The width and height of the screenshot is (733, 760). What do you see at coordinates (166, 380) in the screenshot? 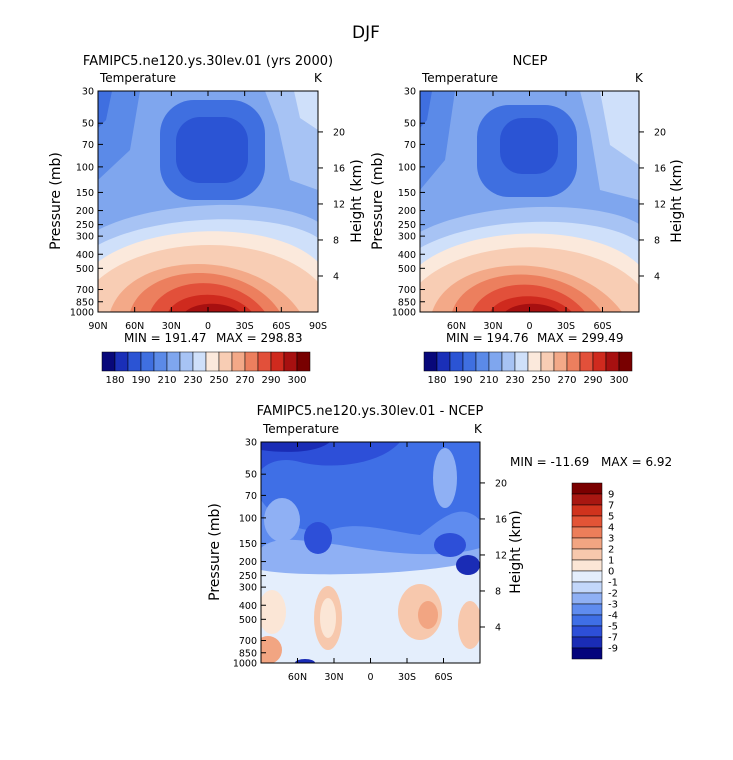
I see `colorbar-label: 210` at bounding box center [166, 380].